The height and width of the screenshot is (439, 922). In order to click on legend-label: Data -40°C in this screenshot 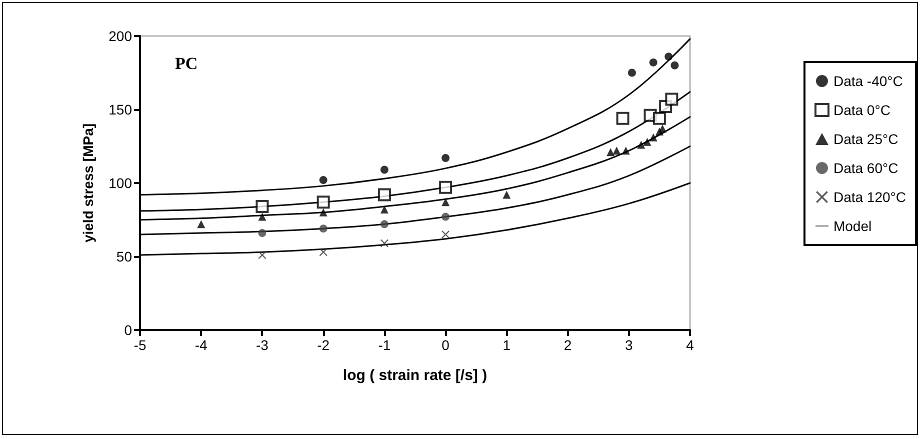, I will do `click(868, 81)`.